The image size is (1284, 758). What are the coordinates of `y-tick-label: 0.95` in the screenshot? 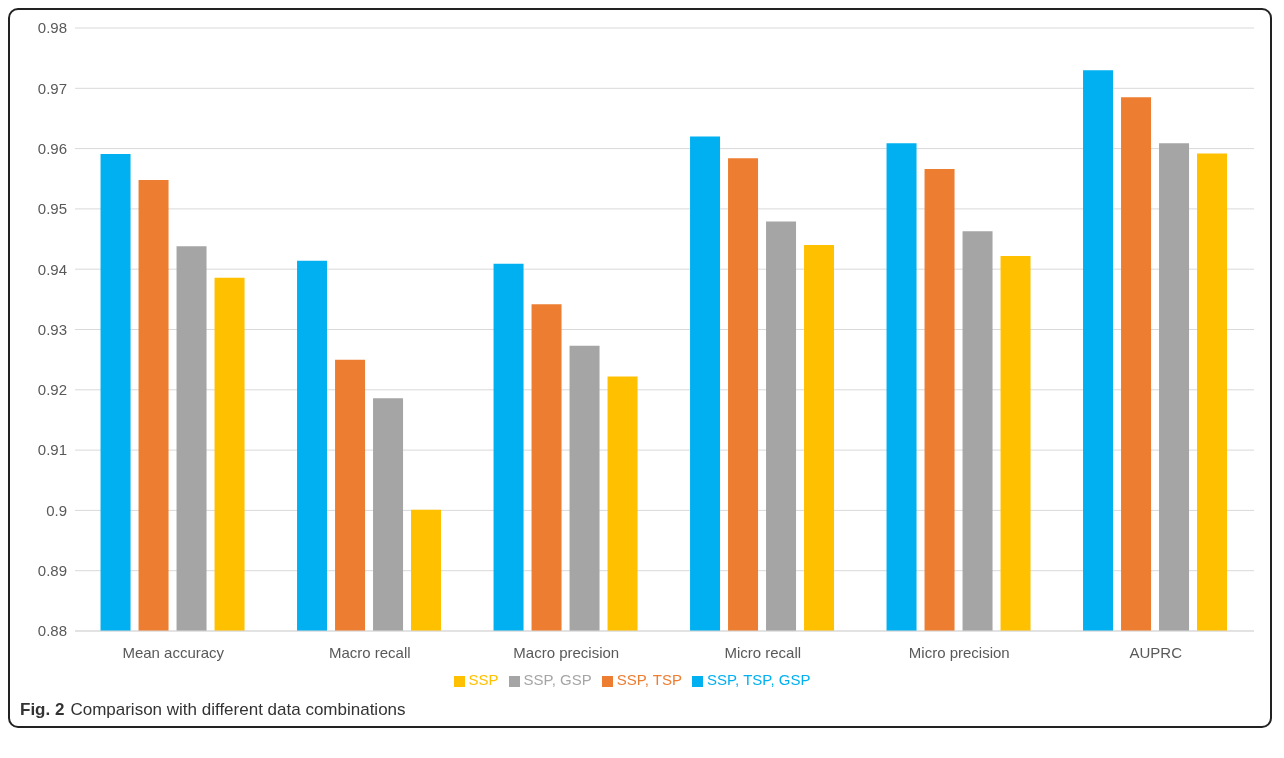 It's located at (52, 209).